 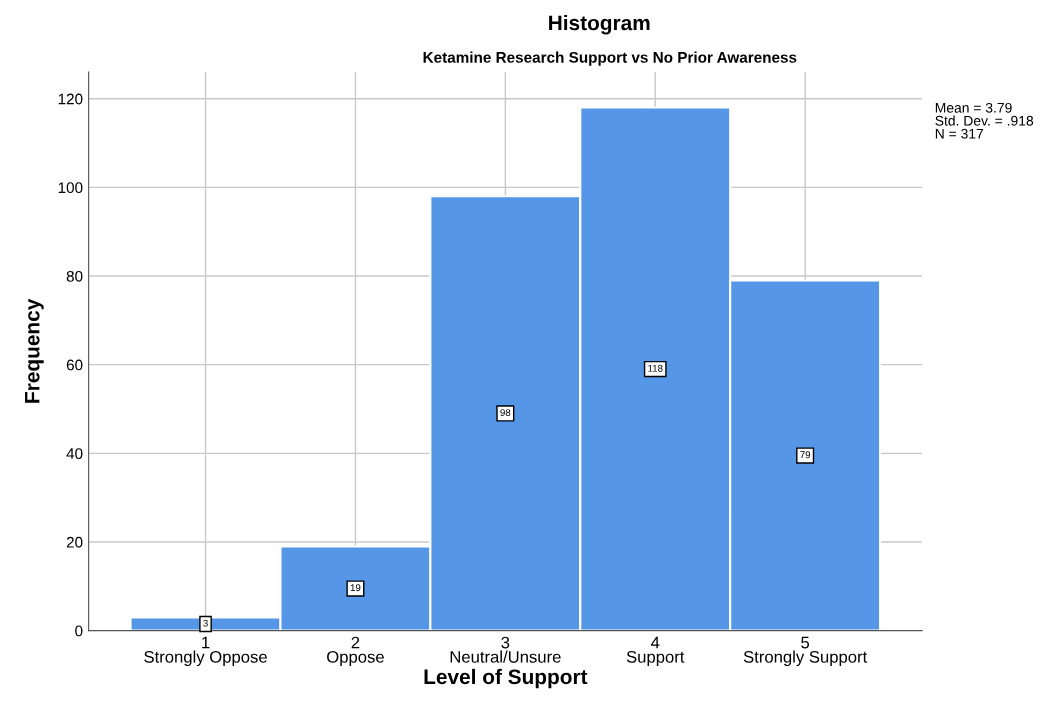 I want to click on x-tick-label: 1 Strongly Oppose, so click(x=205, y=651).